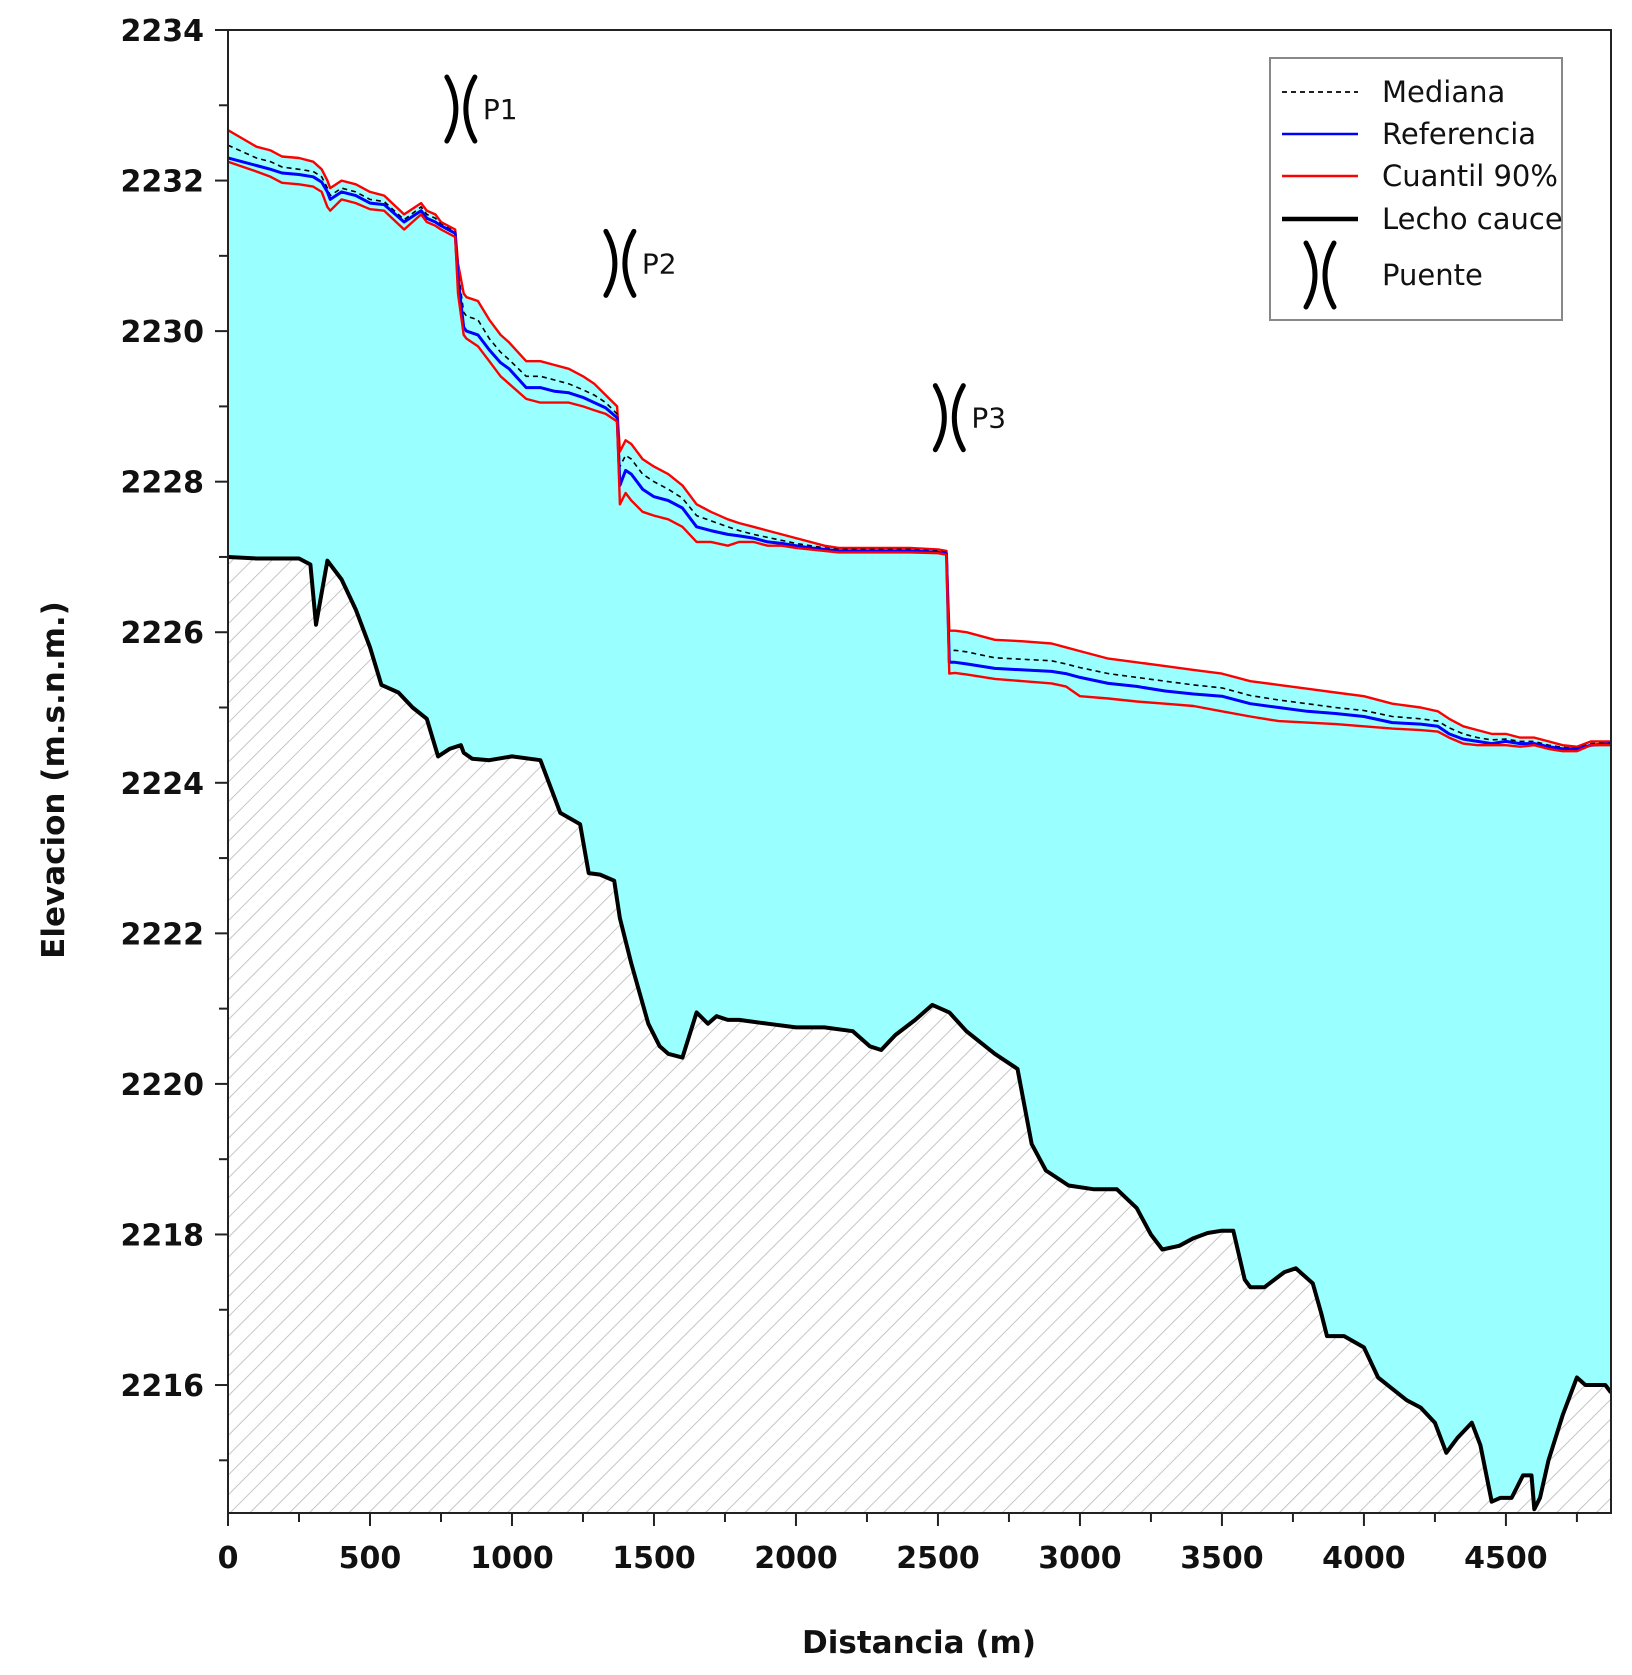 This screenshot has width=1632, height=1675. Describe the element at coordinates (919, 1643) in the screenshot. I see `x-axis-title: Distancia (m)` at that location.